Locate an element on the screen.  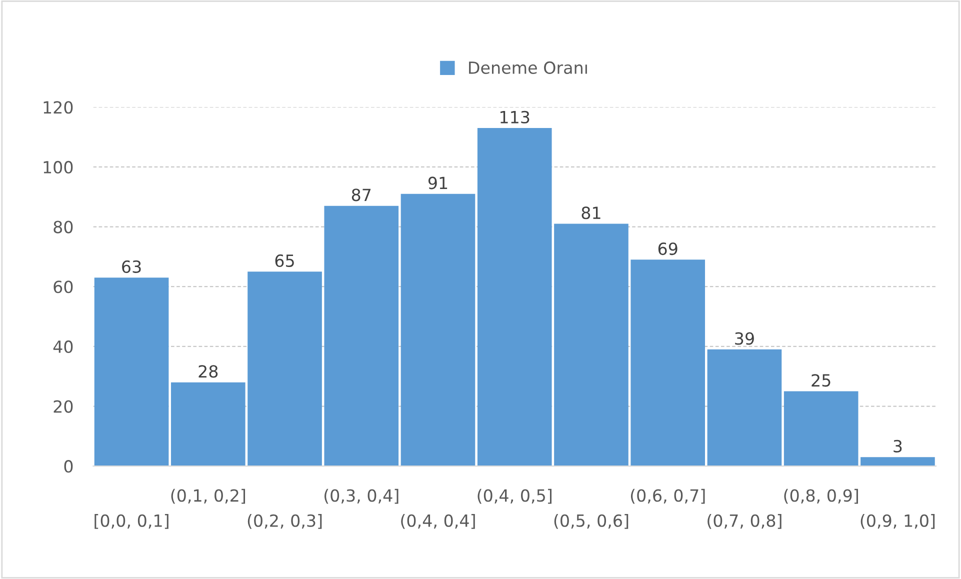
data-label: 69 is located at coordinates (668, 249).